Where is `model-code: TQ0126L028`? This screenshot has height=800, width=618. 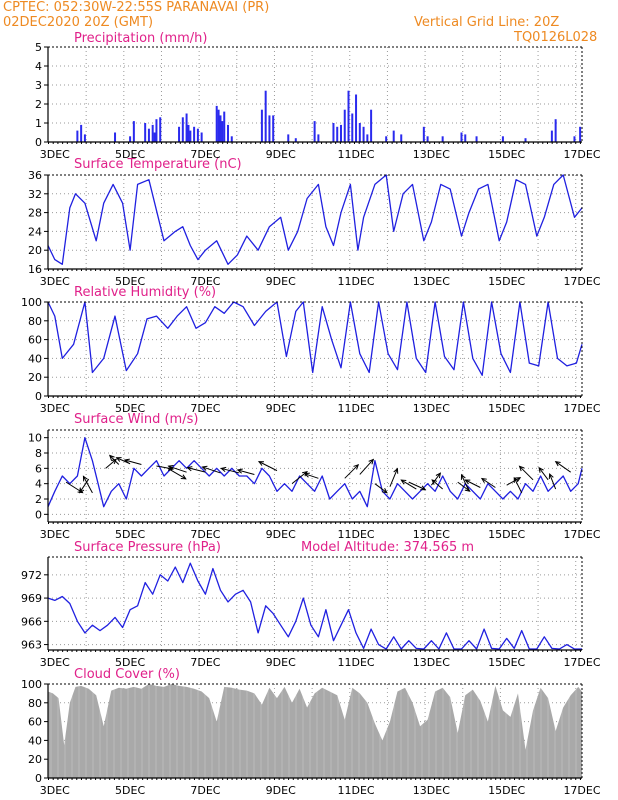 model-code: TQ0126L028 is located at coordinates (555, 37).